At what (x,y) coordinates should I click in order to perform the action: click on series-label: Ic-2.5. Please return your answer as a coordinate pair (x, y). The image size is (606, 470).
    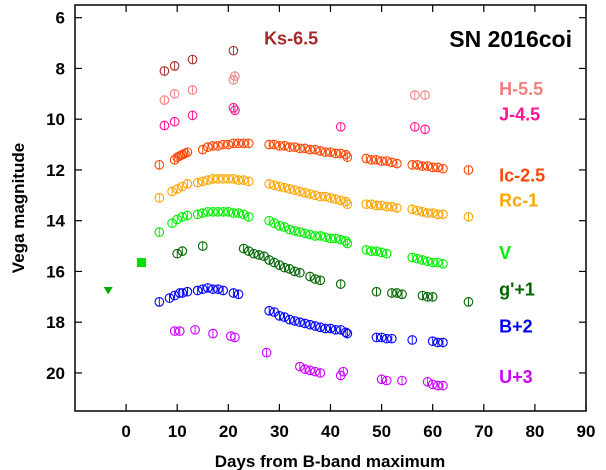
    Looking at the image, I should click on (522, 175).